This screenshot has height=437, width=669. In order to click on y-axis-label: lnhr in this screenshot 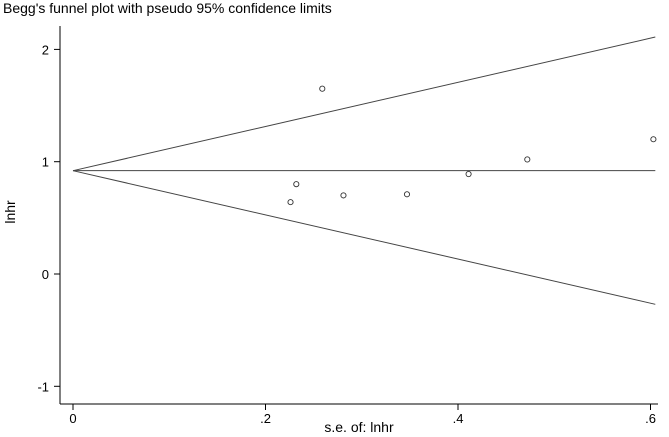, I will do `click(10, 212)`.